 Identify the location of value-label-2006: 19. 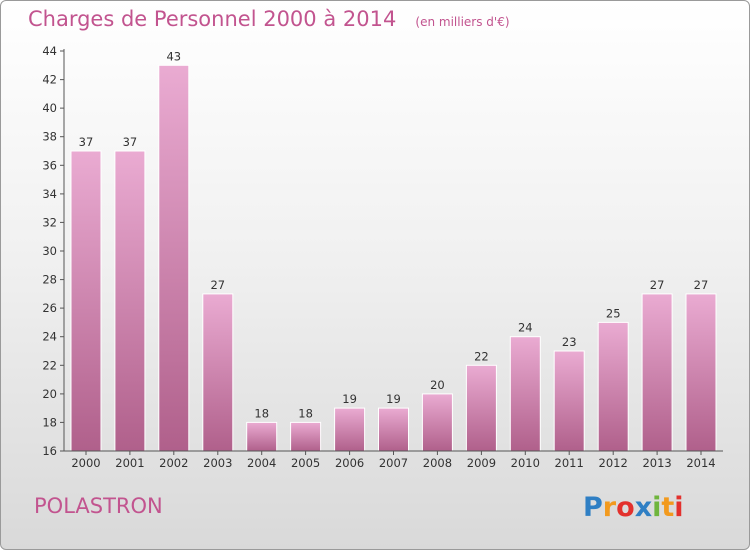
(349, 399).